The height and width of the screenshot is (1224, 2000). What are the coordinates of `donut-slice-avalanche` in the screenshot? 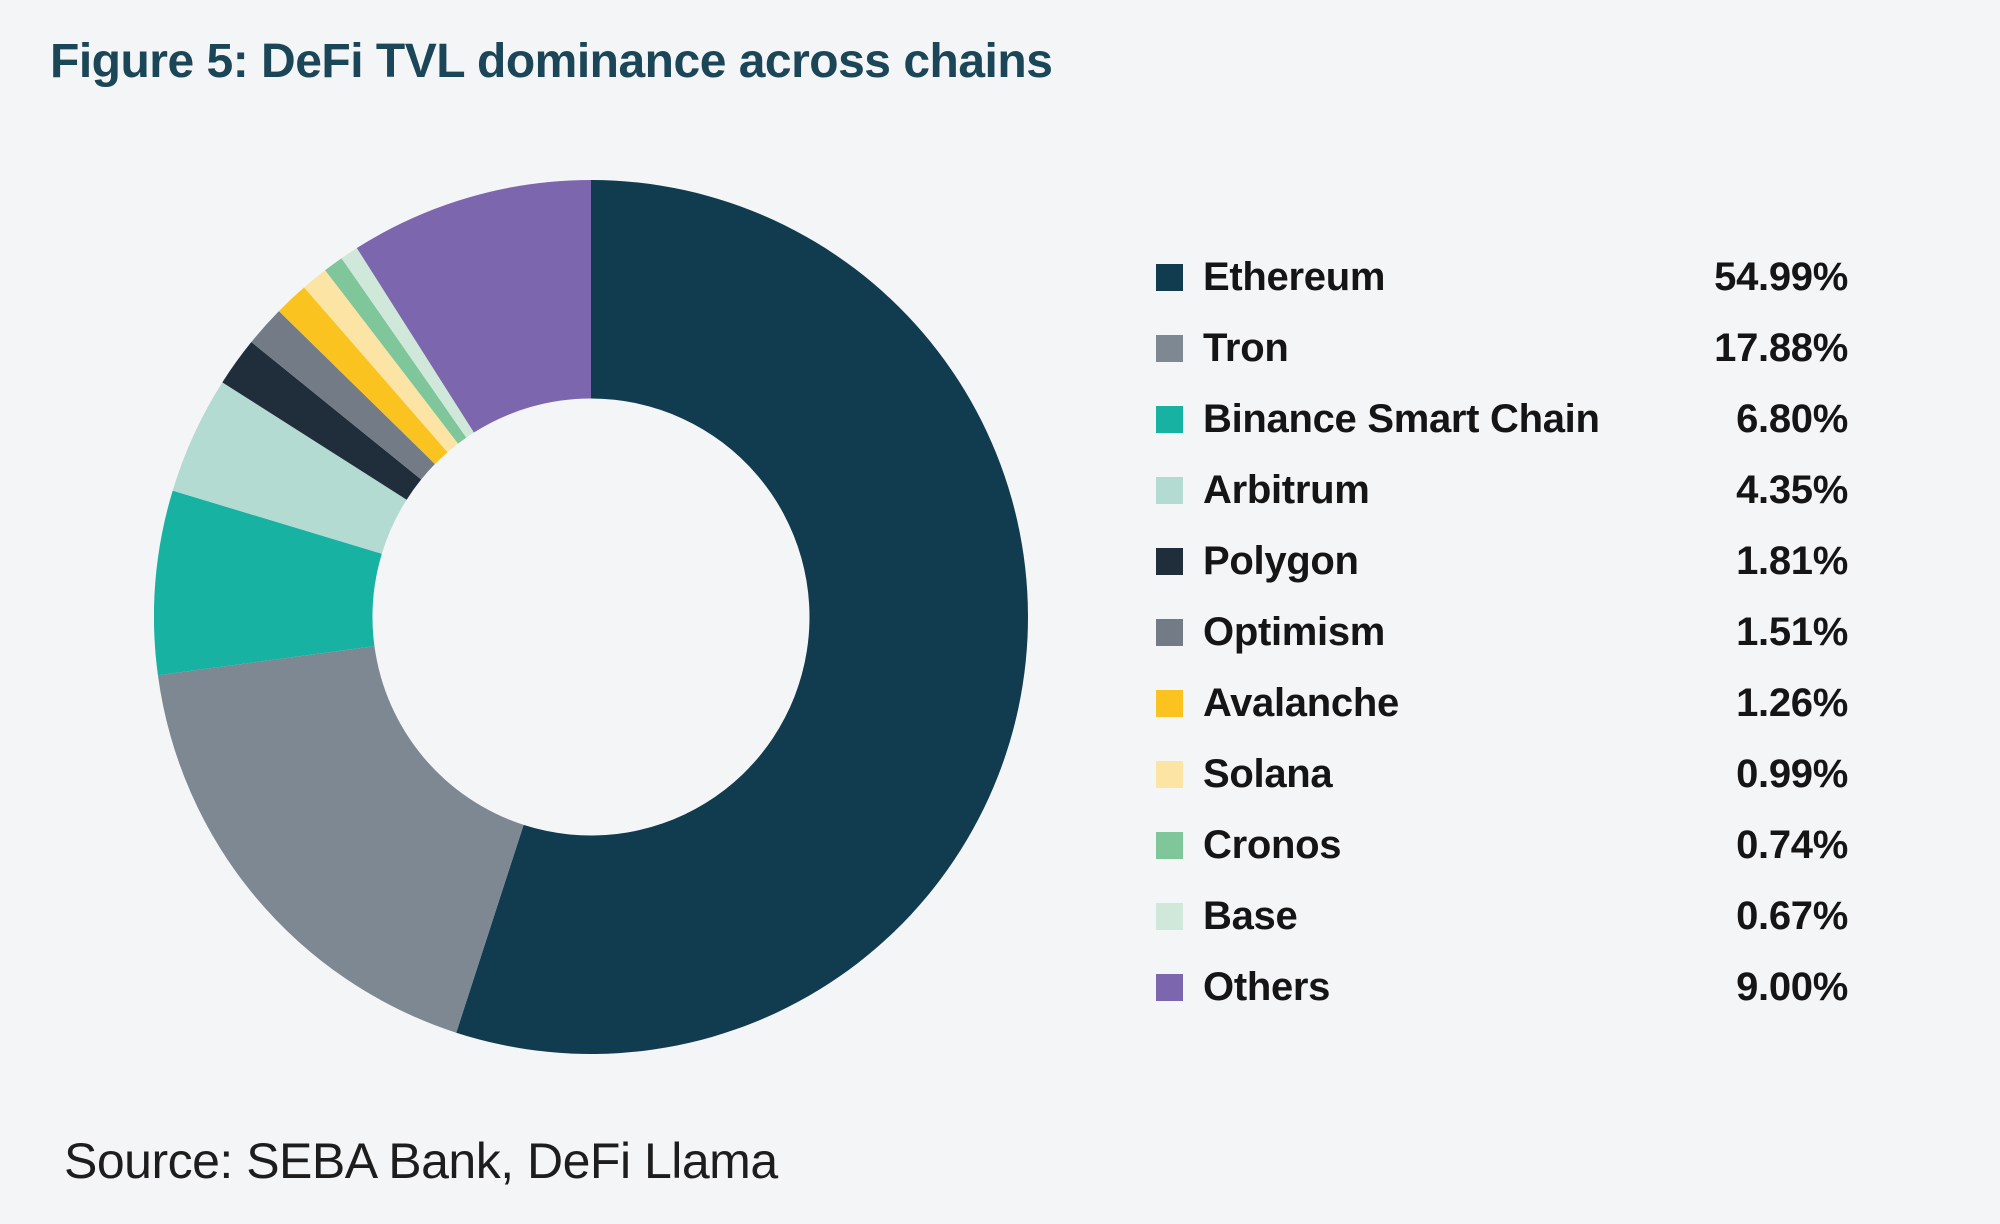 It's located at (363, 376).